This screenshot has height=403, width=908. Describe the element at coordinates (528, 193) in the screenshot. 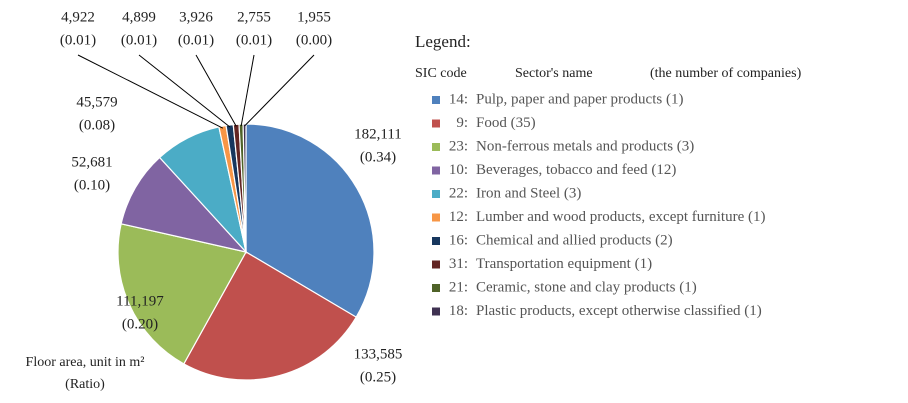

I see `legend-label: Iron and Steel (3)` at that location.